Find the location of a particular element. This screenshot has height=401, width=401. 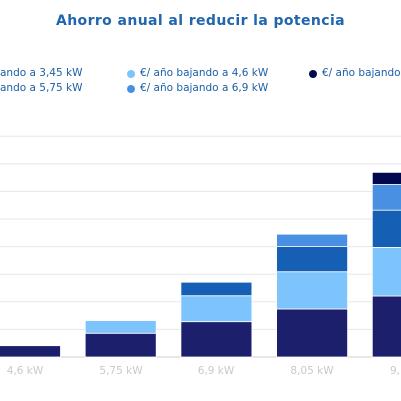

x-tick-label: 5,75 kW is located at coordinates (121, 371).